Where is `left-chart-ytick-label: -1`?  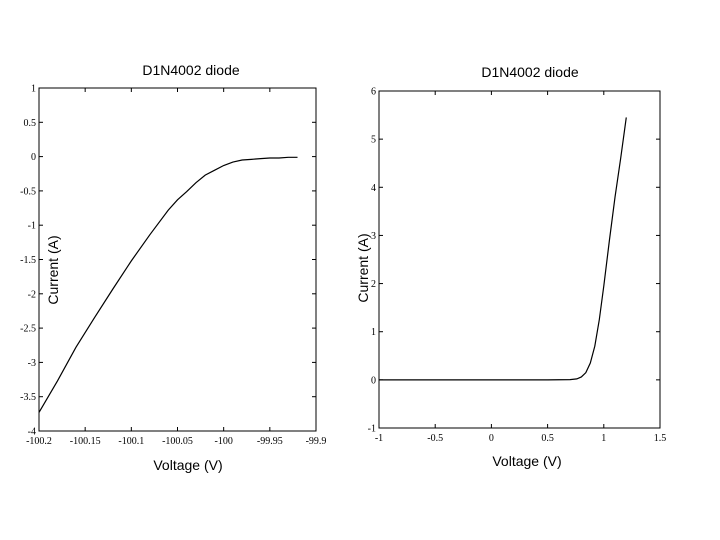 left-chart-ytick-label: -1 is located at coordinates (32, 226).